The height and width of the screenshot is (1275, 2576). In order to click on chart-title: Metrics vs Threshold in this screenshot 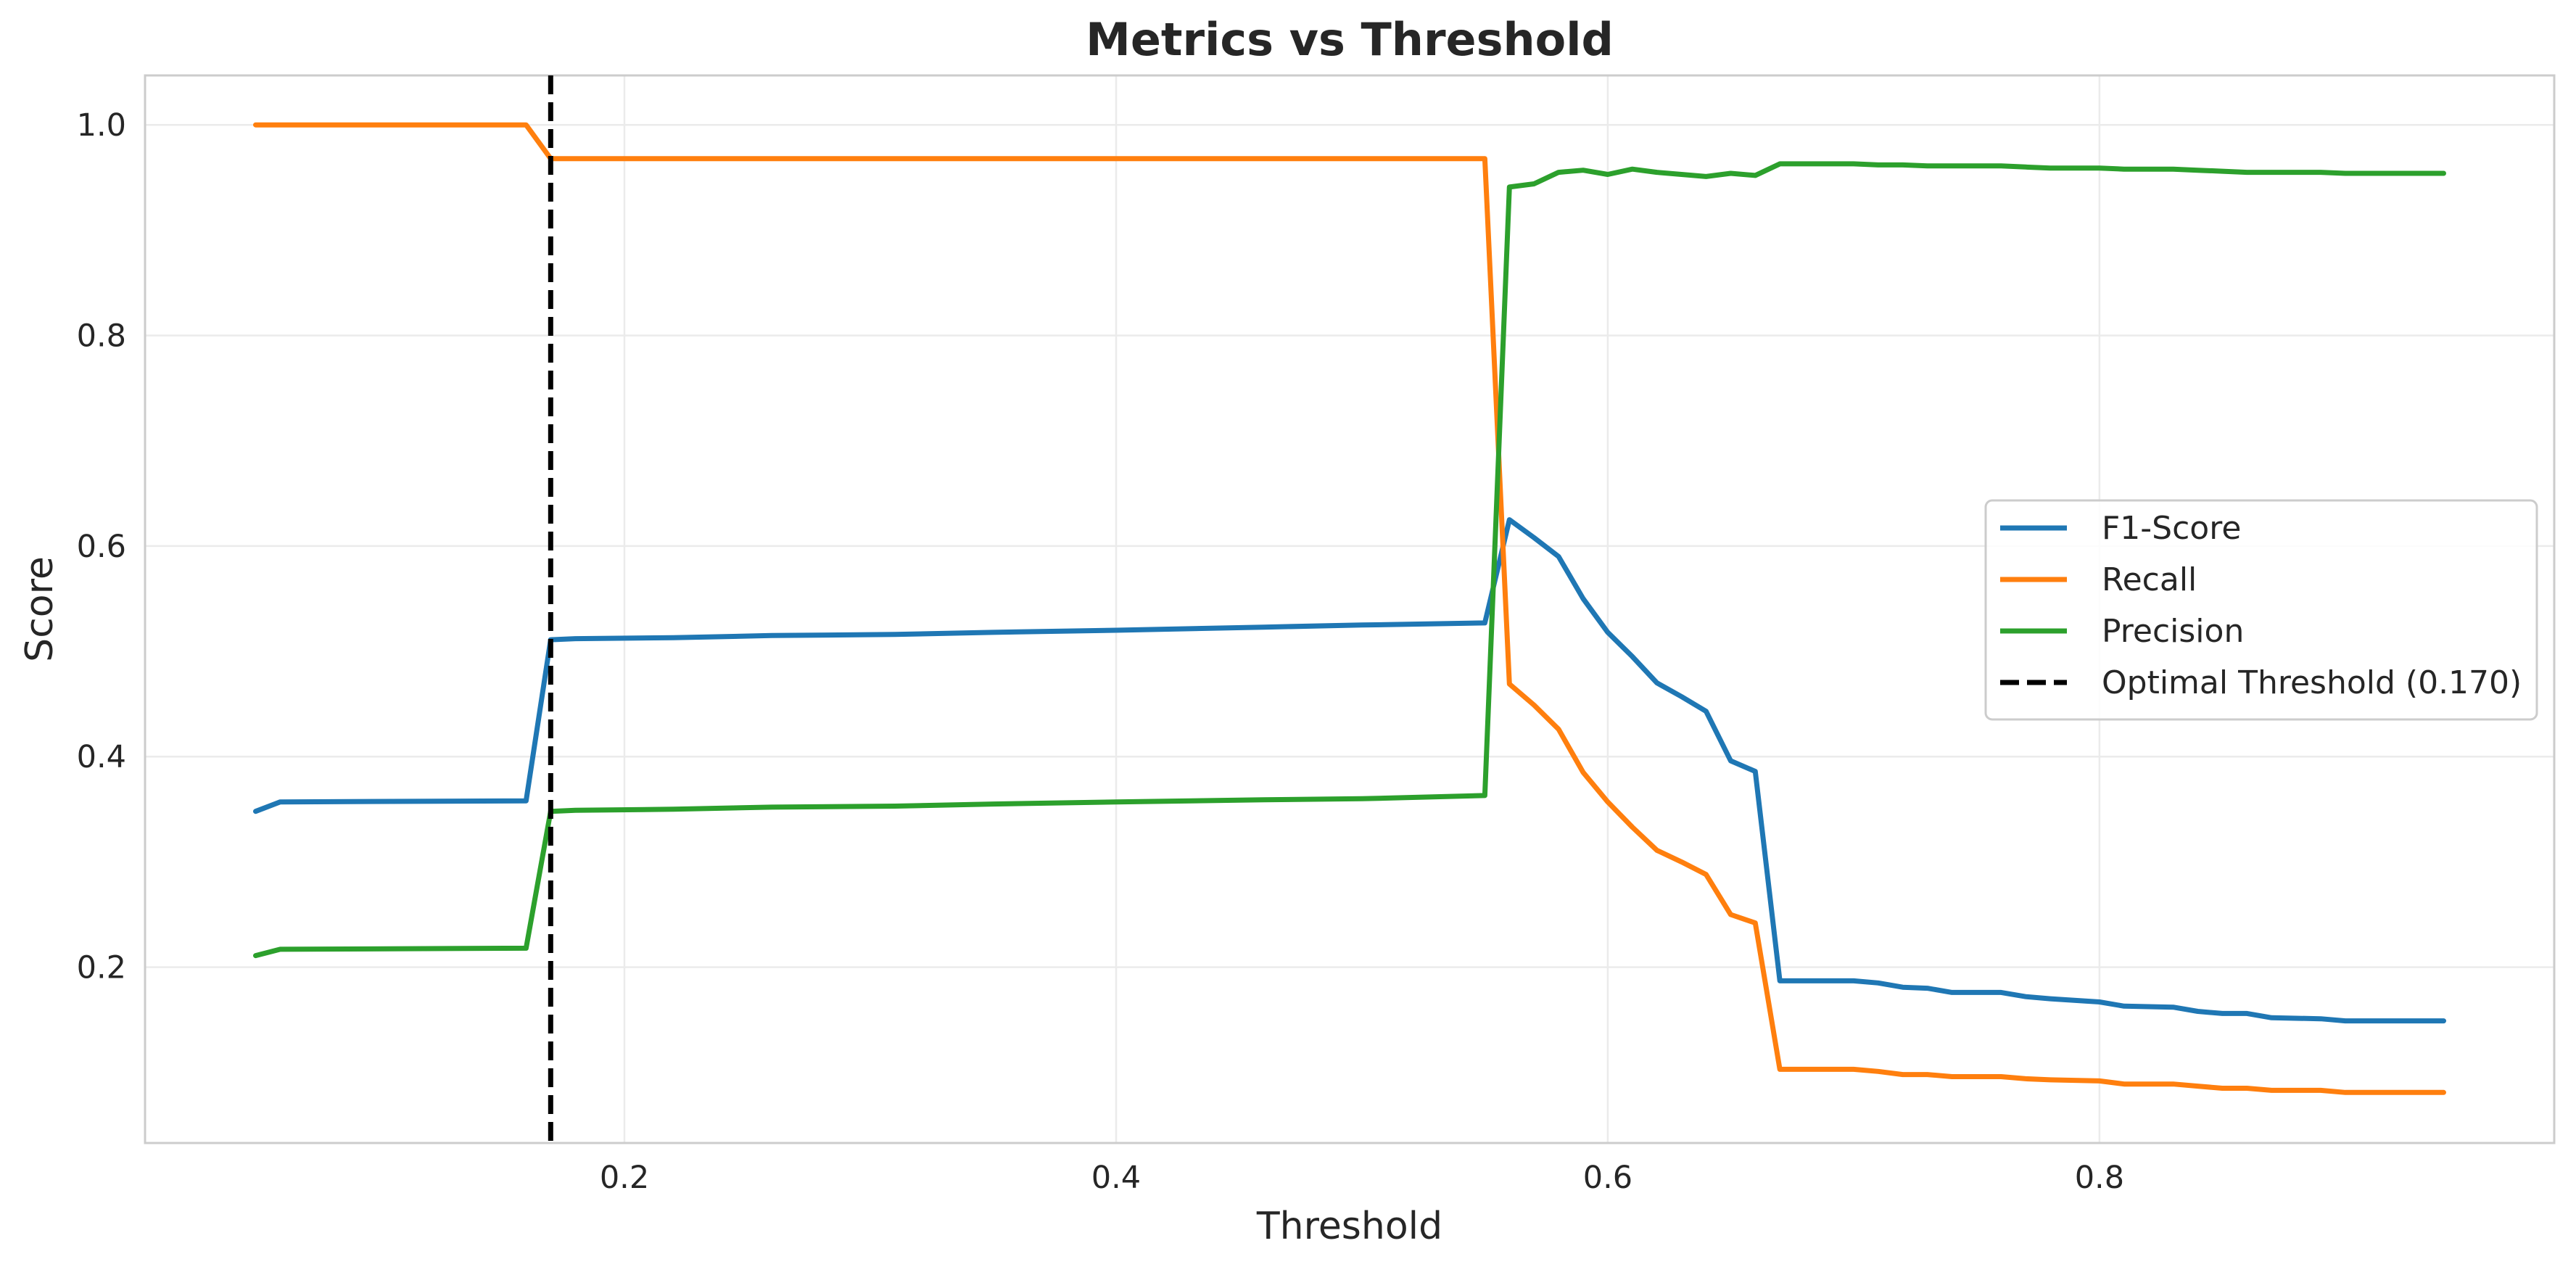, I will do `click(1350, 40)`.